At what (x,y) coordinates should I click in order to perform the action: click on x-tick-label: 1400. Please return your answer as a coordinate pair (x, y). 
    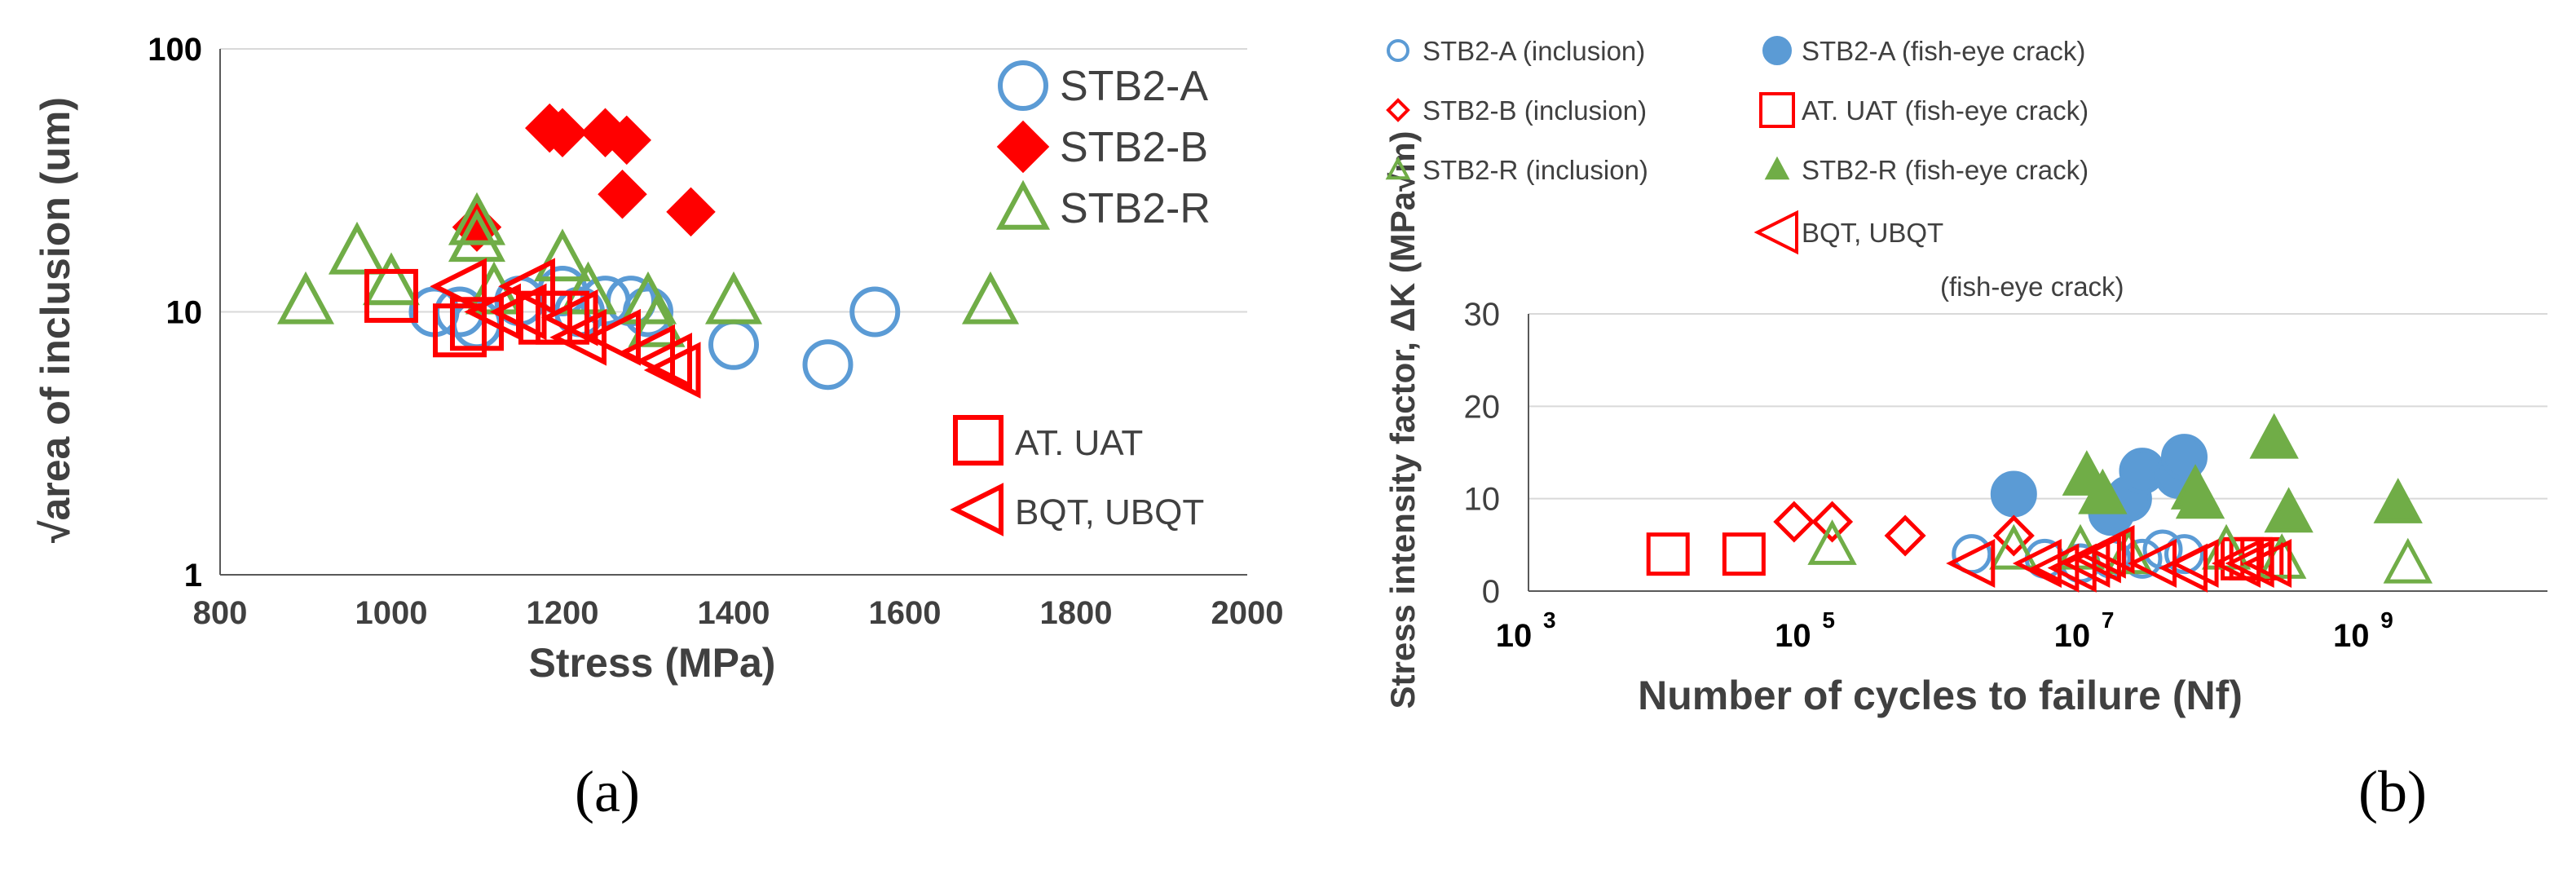
    Looking at the image, I should click on (734, 613).